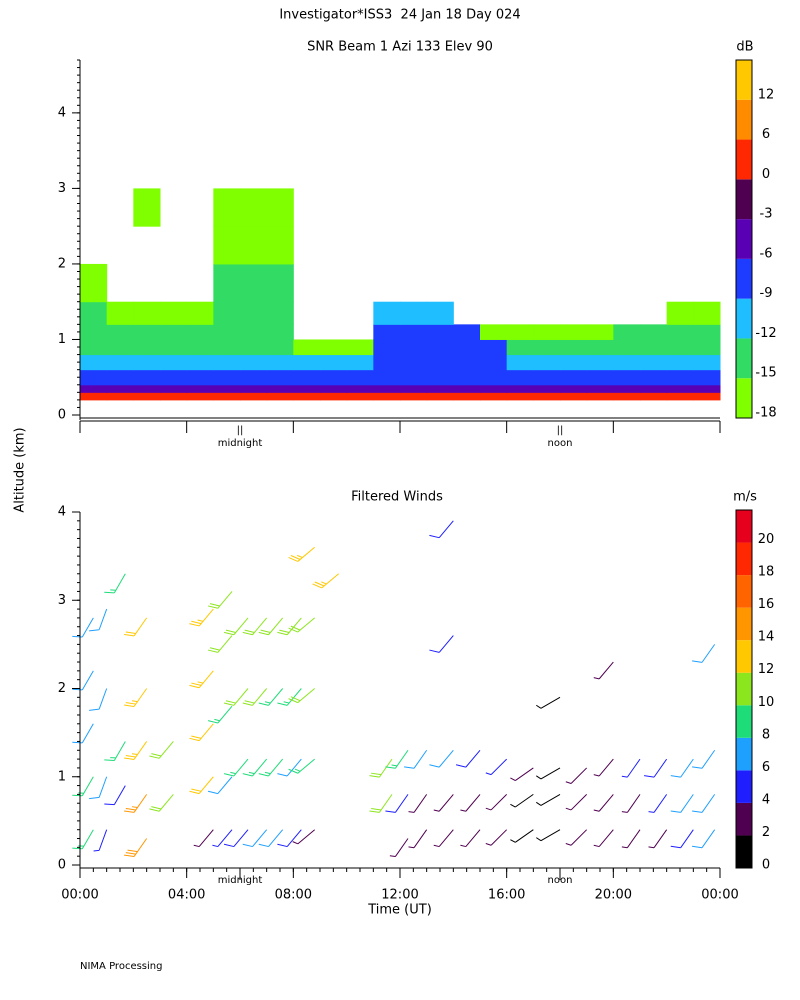  What do you see at coordinates (62, 339) in the screenshot?
I see `y-tick-label: 1` at bounding box center [62, 339].